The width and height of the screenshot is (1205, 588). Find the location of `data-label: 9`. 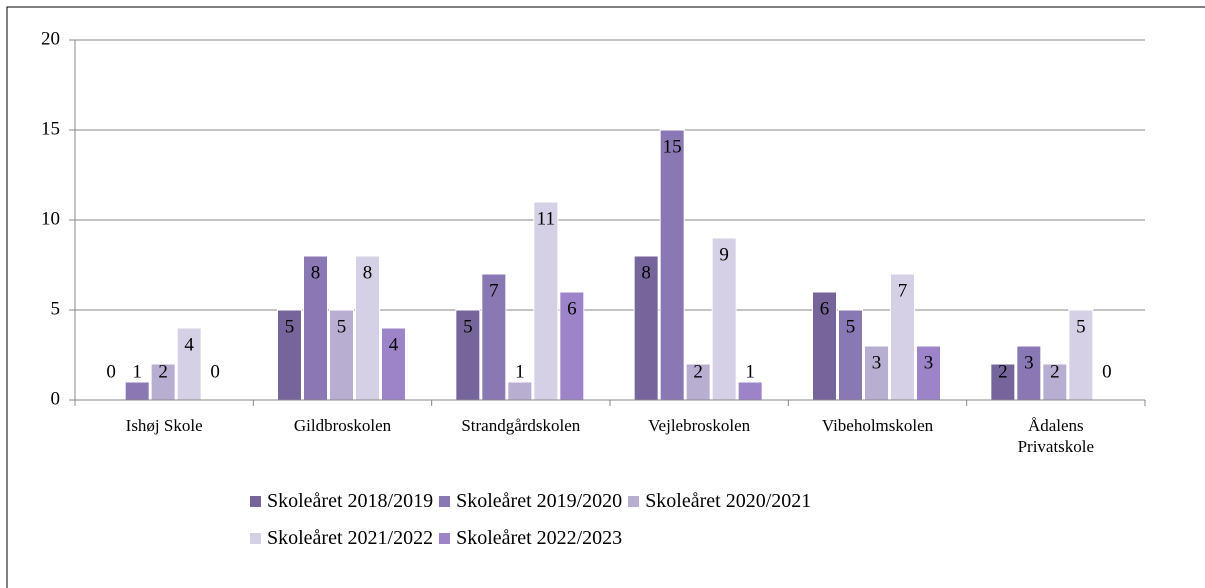

data-label: 9 is located at coordinates (724, 254).